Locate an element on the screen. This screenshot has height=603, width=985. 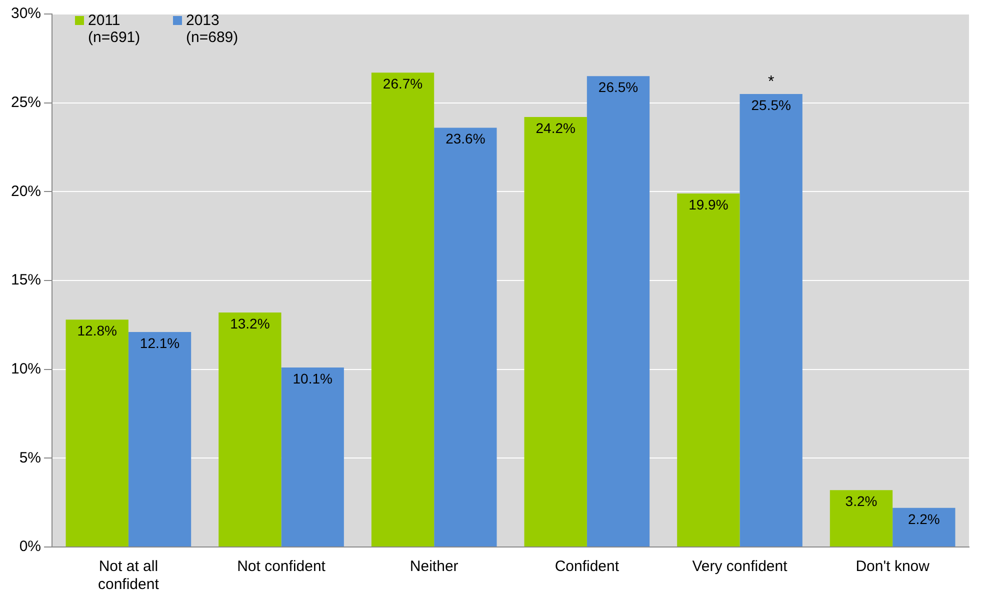
data-label: 3.2% is located at coordinates (861, 501).